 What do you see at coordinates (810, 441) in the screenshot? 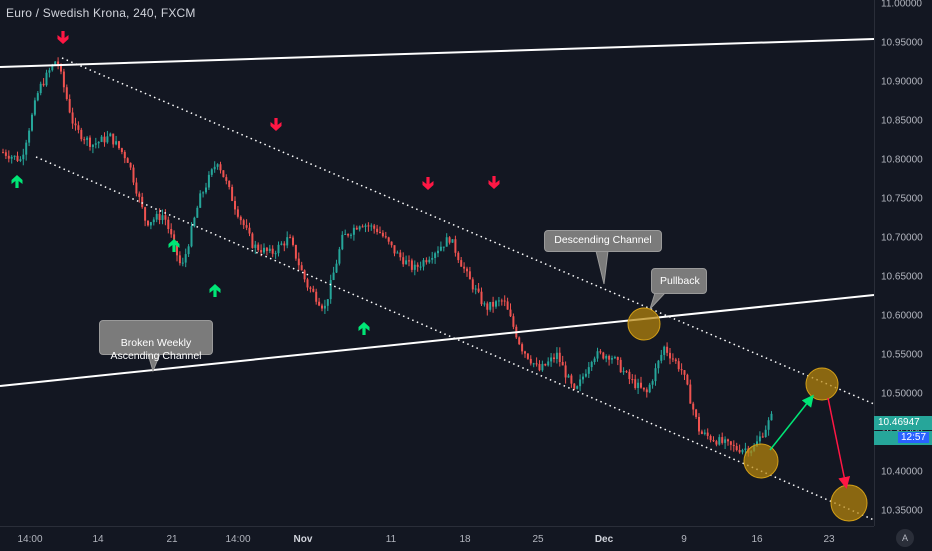
I see `projection-arrows` at bounding box center [810, 441].